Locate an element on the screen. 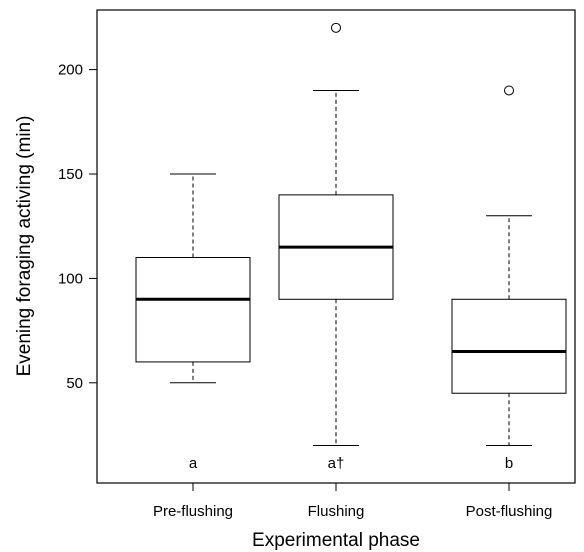  significance-letter: b is located at coordinates (509, 463).